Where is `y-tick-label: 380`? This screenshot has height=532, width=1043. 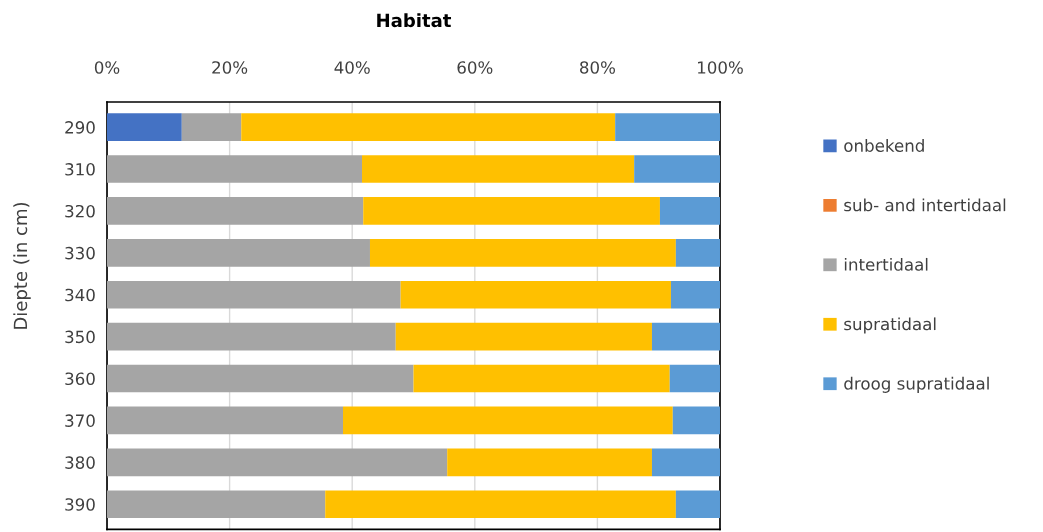
y-tick-label: 380 is located at coordinates (80, 462).